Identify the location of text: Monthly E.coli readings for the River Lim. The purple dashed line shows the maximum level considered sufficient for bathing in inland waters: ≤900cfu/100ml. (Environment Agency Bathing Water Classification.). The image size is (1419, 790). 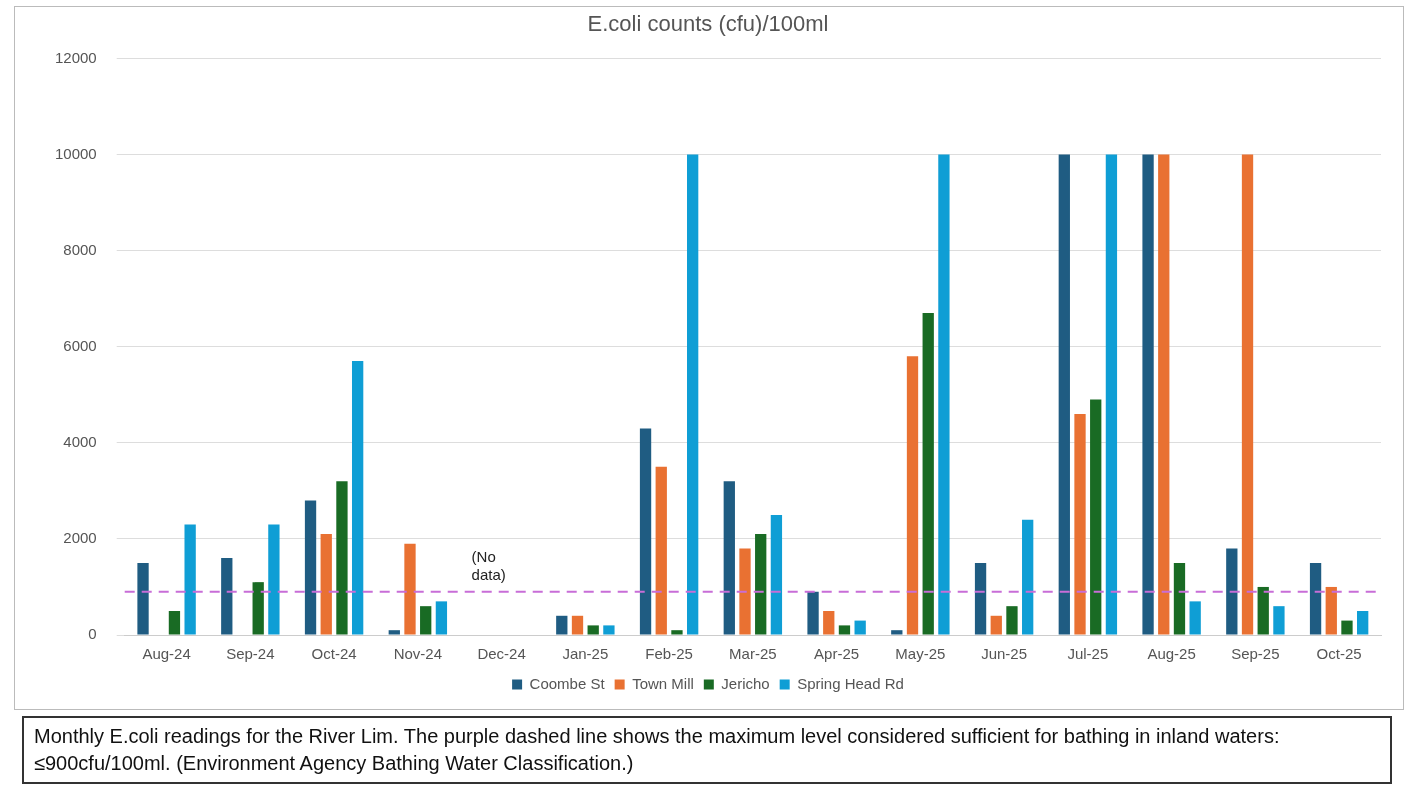
(707, 750).